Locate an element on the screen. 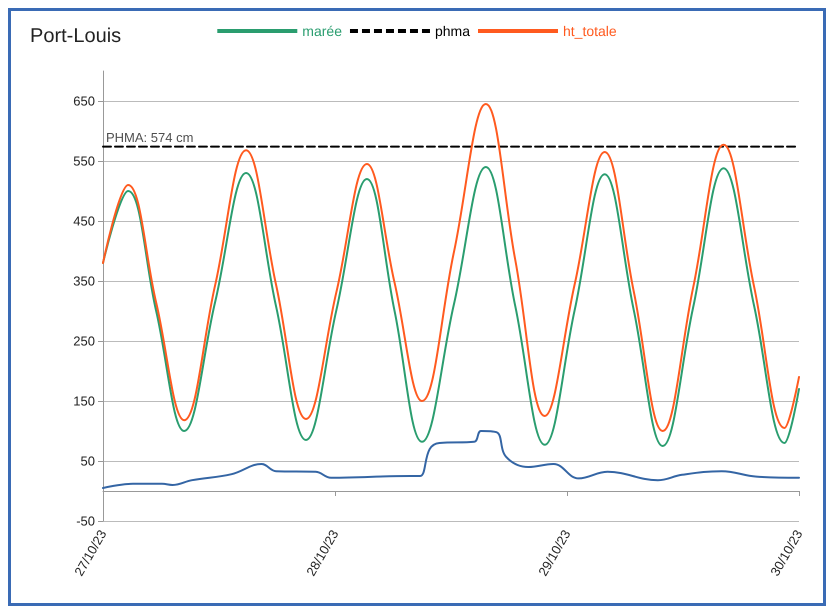 Image resolution: width=834 pixels, height=614 pixels. y-tick-label: 150 is located at coordinates (84, 401).